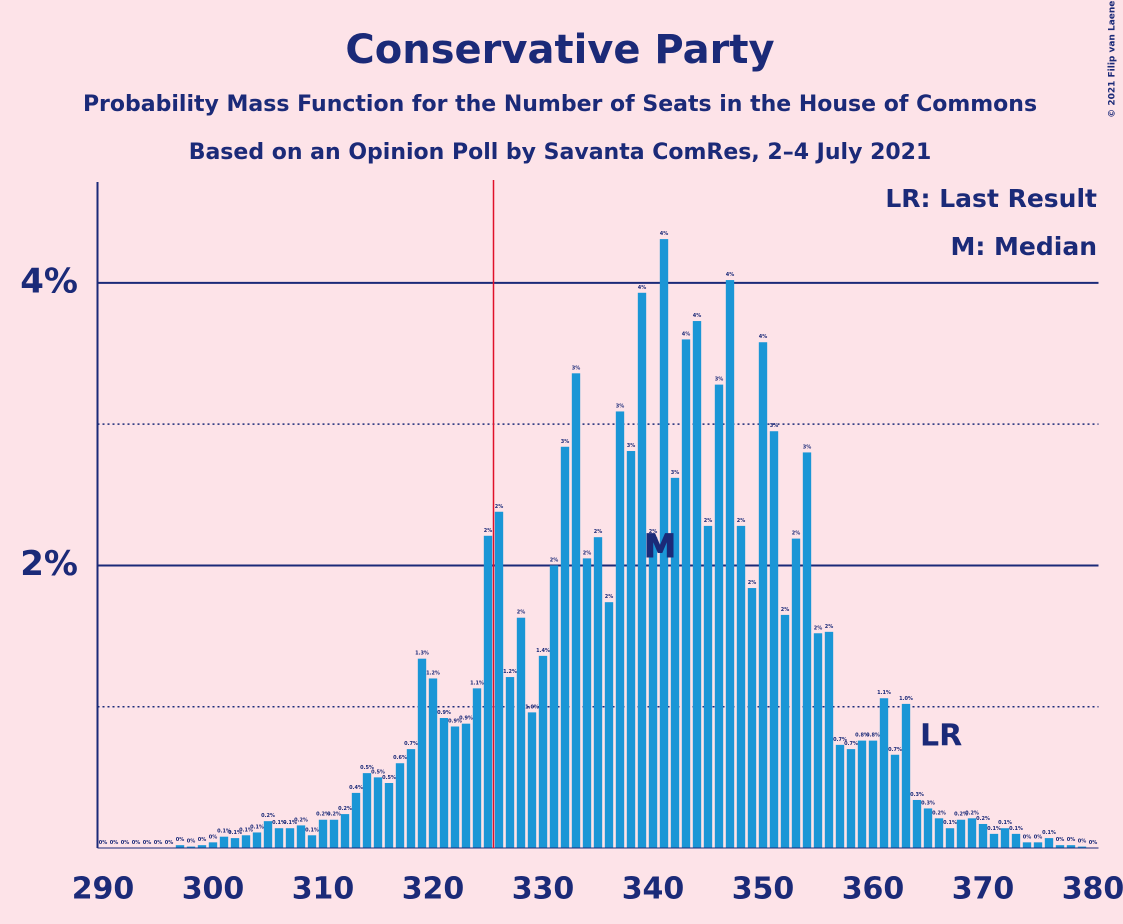  I want to click on value-label: 0.4%, so click(356, 788).